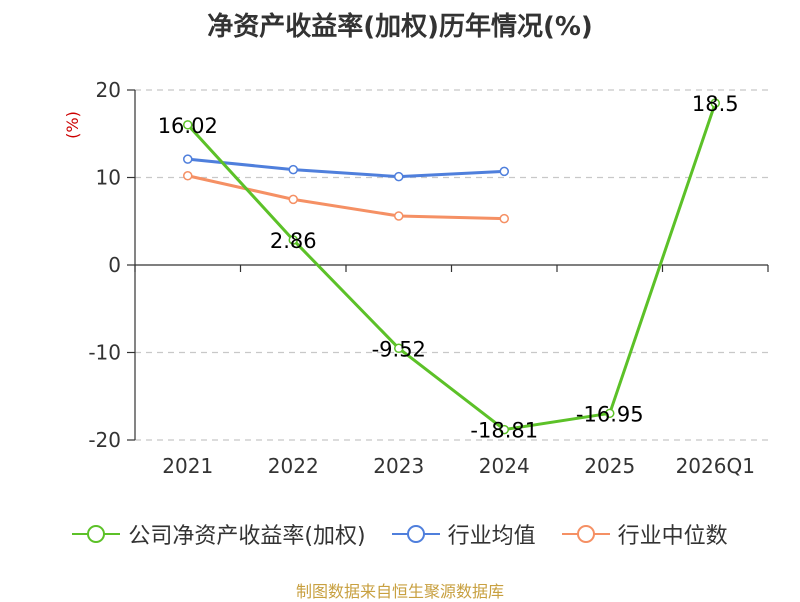 This screenshot has width=800, height=602. Describe the element at coordinates (72, 125) in the screenshot. I see `y-axis-label: (%)` at that location.